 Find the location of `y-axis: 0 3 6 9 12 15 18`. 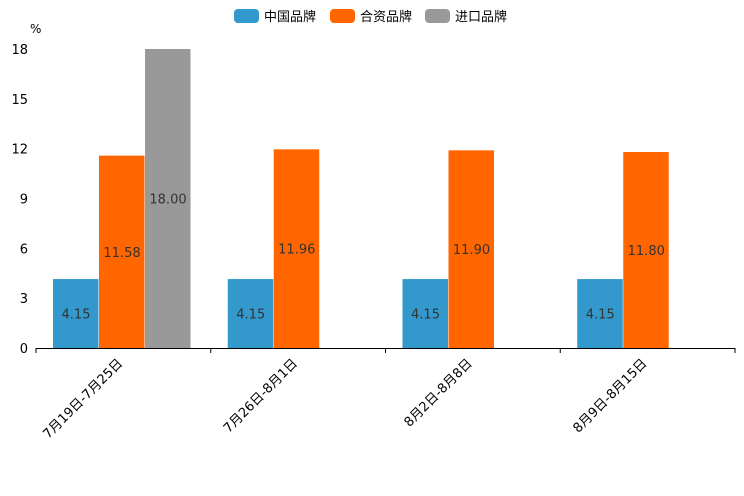

y-axis: 0 3 6 9 12 15 18 is located at coordinates (19, 200).